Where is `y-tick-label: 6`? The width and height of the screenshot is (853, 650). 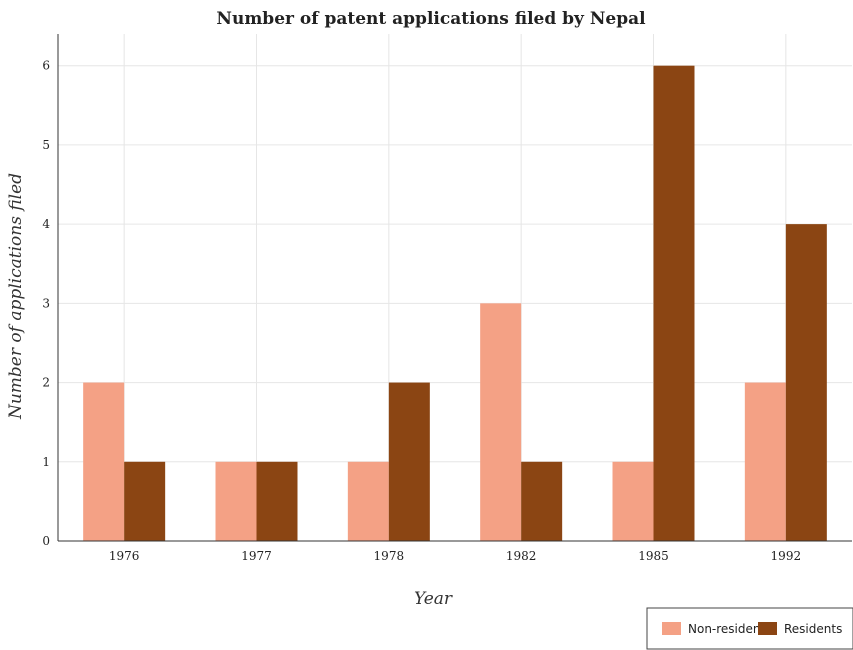 y-tick-label: 6 is located at coordinates (46, 66).